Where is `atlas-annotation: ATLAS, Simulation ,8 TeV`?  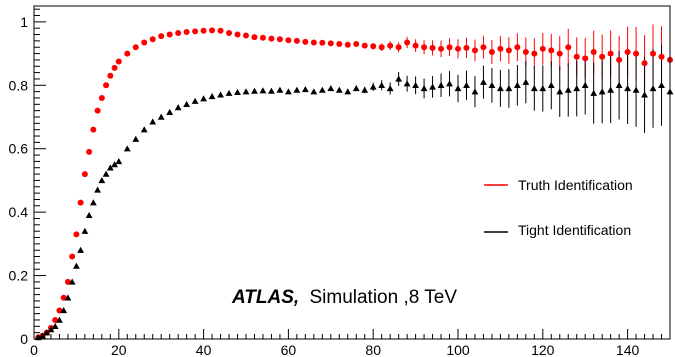 atlas-annotation: ATLAS, Simulation ,8 TeV is located at coordinates (344, 297).